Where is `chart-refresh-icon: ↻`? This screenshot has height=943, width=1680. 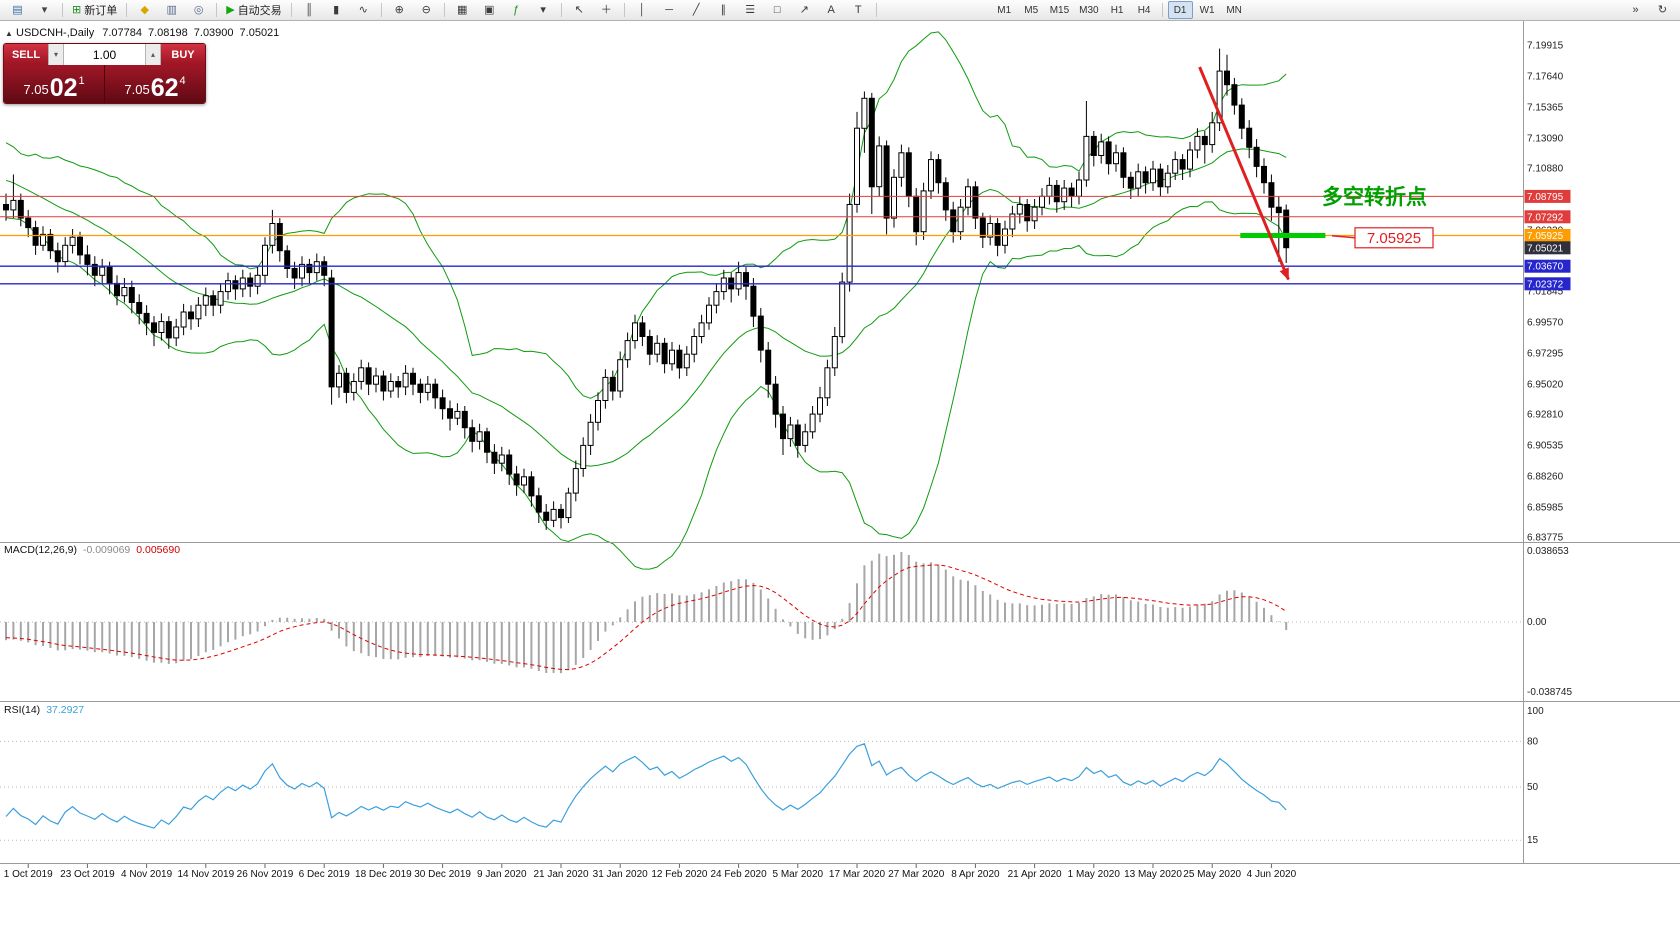 chart-refresh-icon: ↻ is located at coordinates (1662, 9).